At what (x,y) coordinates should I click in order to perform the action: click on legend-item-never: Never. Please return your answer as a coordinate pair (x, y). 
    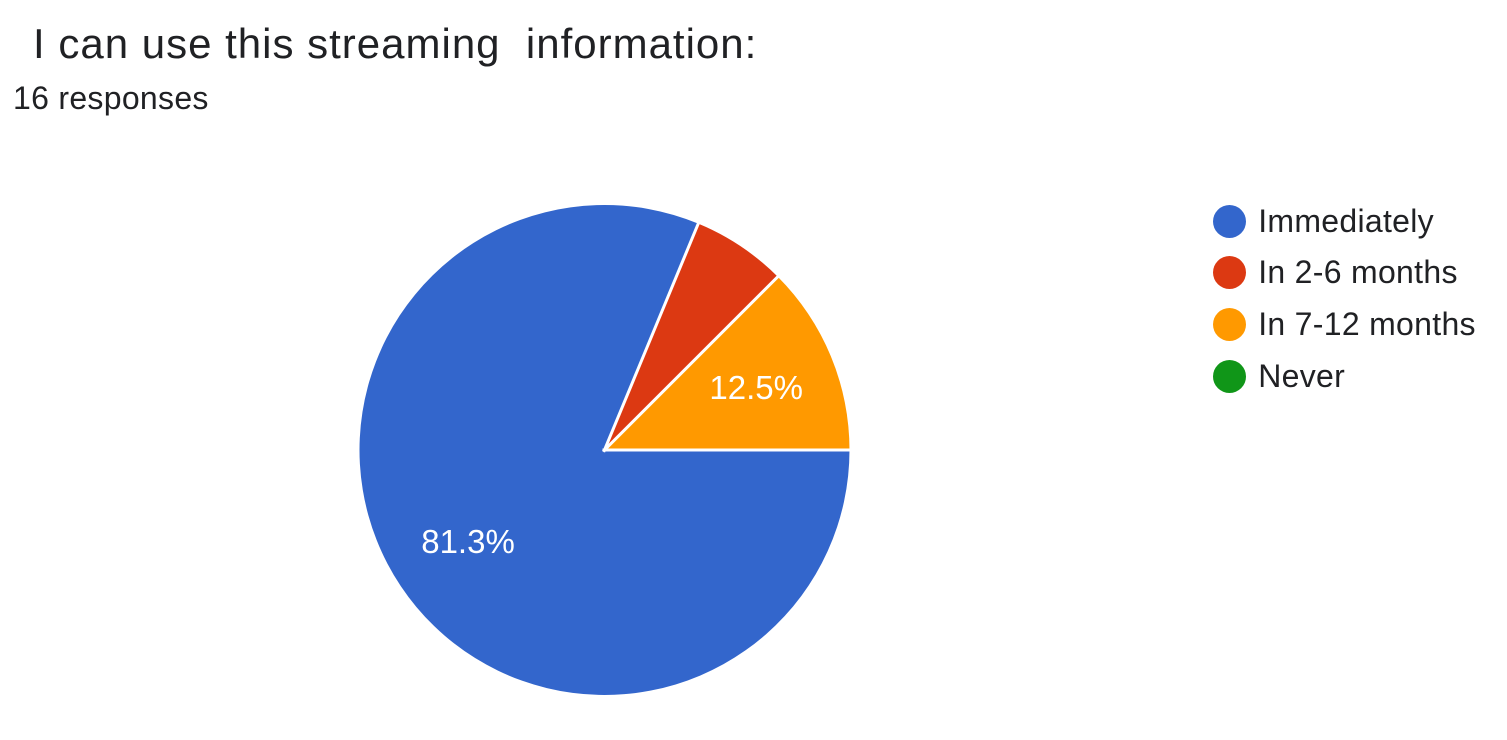
    Looking at the image, I should click on (1279, 375).